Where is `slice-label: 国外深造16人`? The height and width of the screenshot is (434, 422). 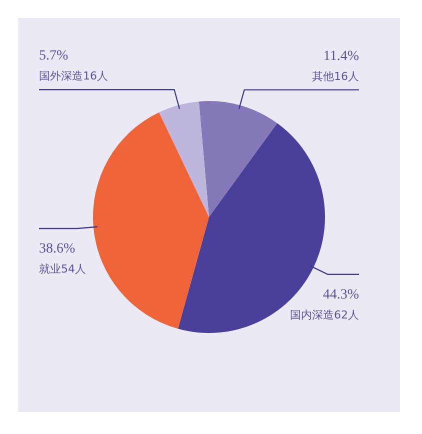
slice-label: 国外深造16人 is located at coordinates (73, 76).